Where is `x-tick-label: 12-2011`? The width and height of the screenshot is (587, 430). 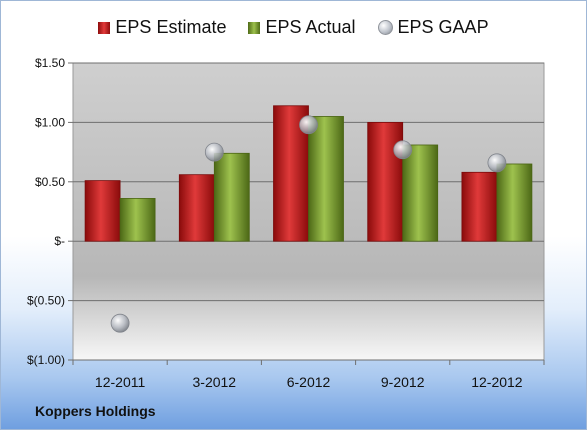
x-tick-label: 12-2011 is located at coordinates (120, 382).